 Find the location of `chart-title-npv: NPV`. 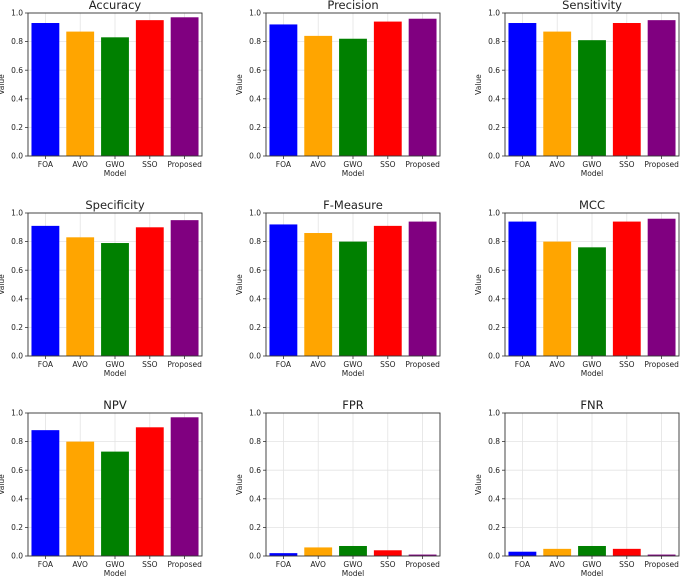

chart-title-npv: NPV is located at coordinates (115, 405).